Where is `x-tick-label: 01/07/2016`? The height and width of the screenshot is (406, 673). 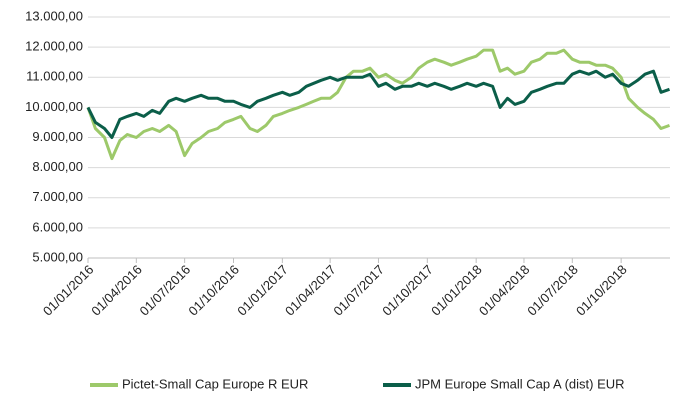 x-tick-label: 01/07/2016 is located at coordinates (165, 290).